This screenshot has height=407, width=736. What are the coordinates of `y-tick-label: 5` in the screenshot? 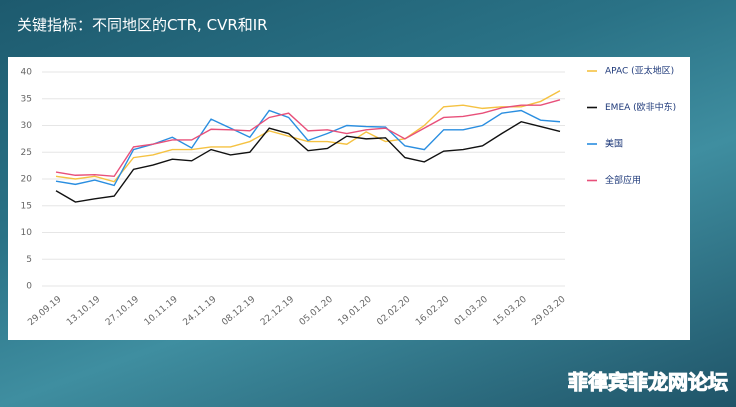 It's located at (29, 260).